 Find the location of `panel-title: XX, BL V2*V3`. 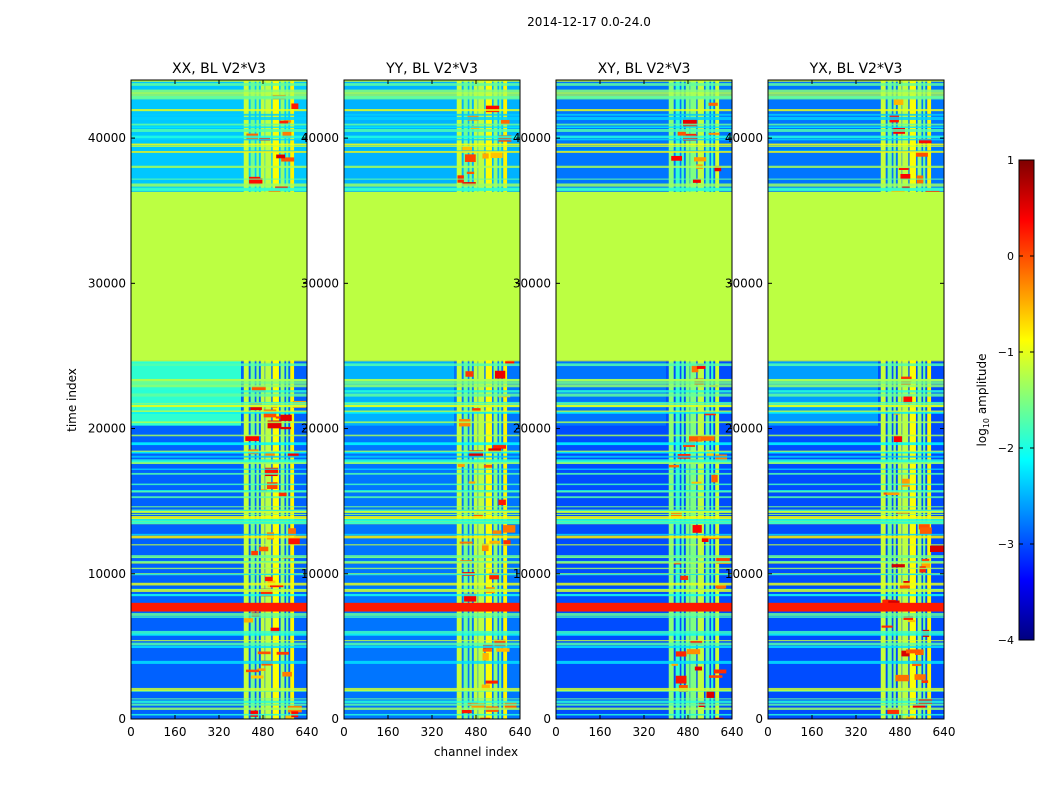

panel-title: XX, BL V2*V3 is located at coordinates (219, 69).